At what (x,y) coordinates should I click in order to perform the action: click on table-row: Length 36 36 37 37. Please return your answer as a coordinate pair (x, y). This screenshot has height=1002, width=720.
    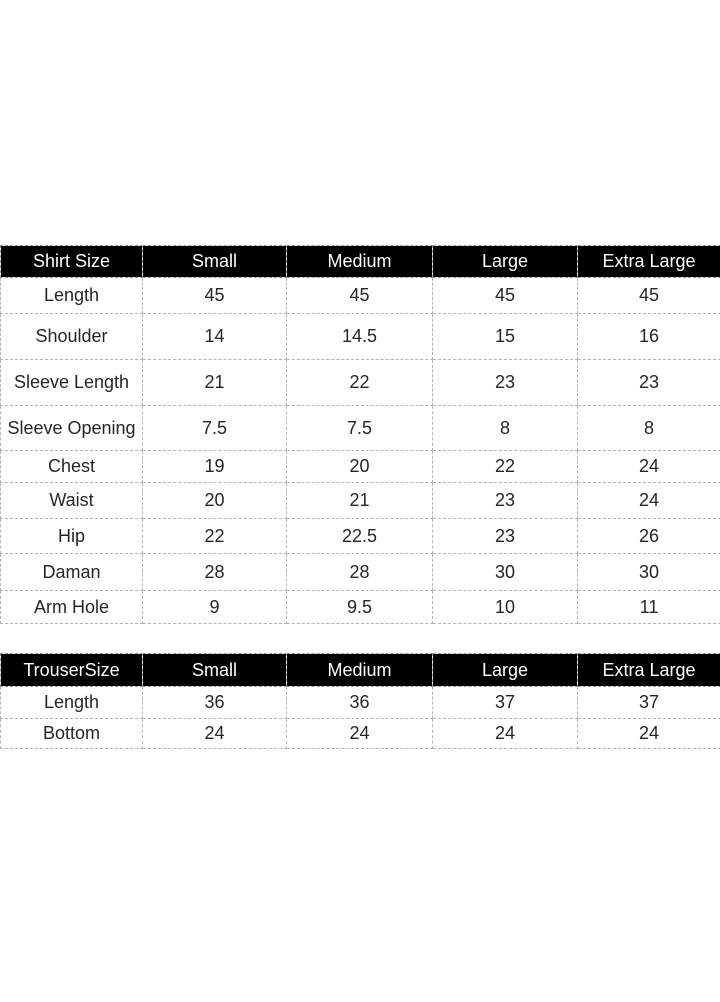
    Looking at the image, I should click on (360, 702).